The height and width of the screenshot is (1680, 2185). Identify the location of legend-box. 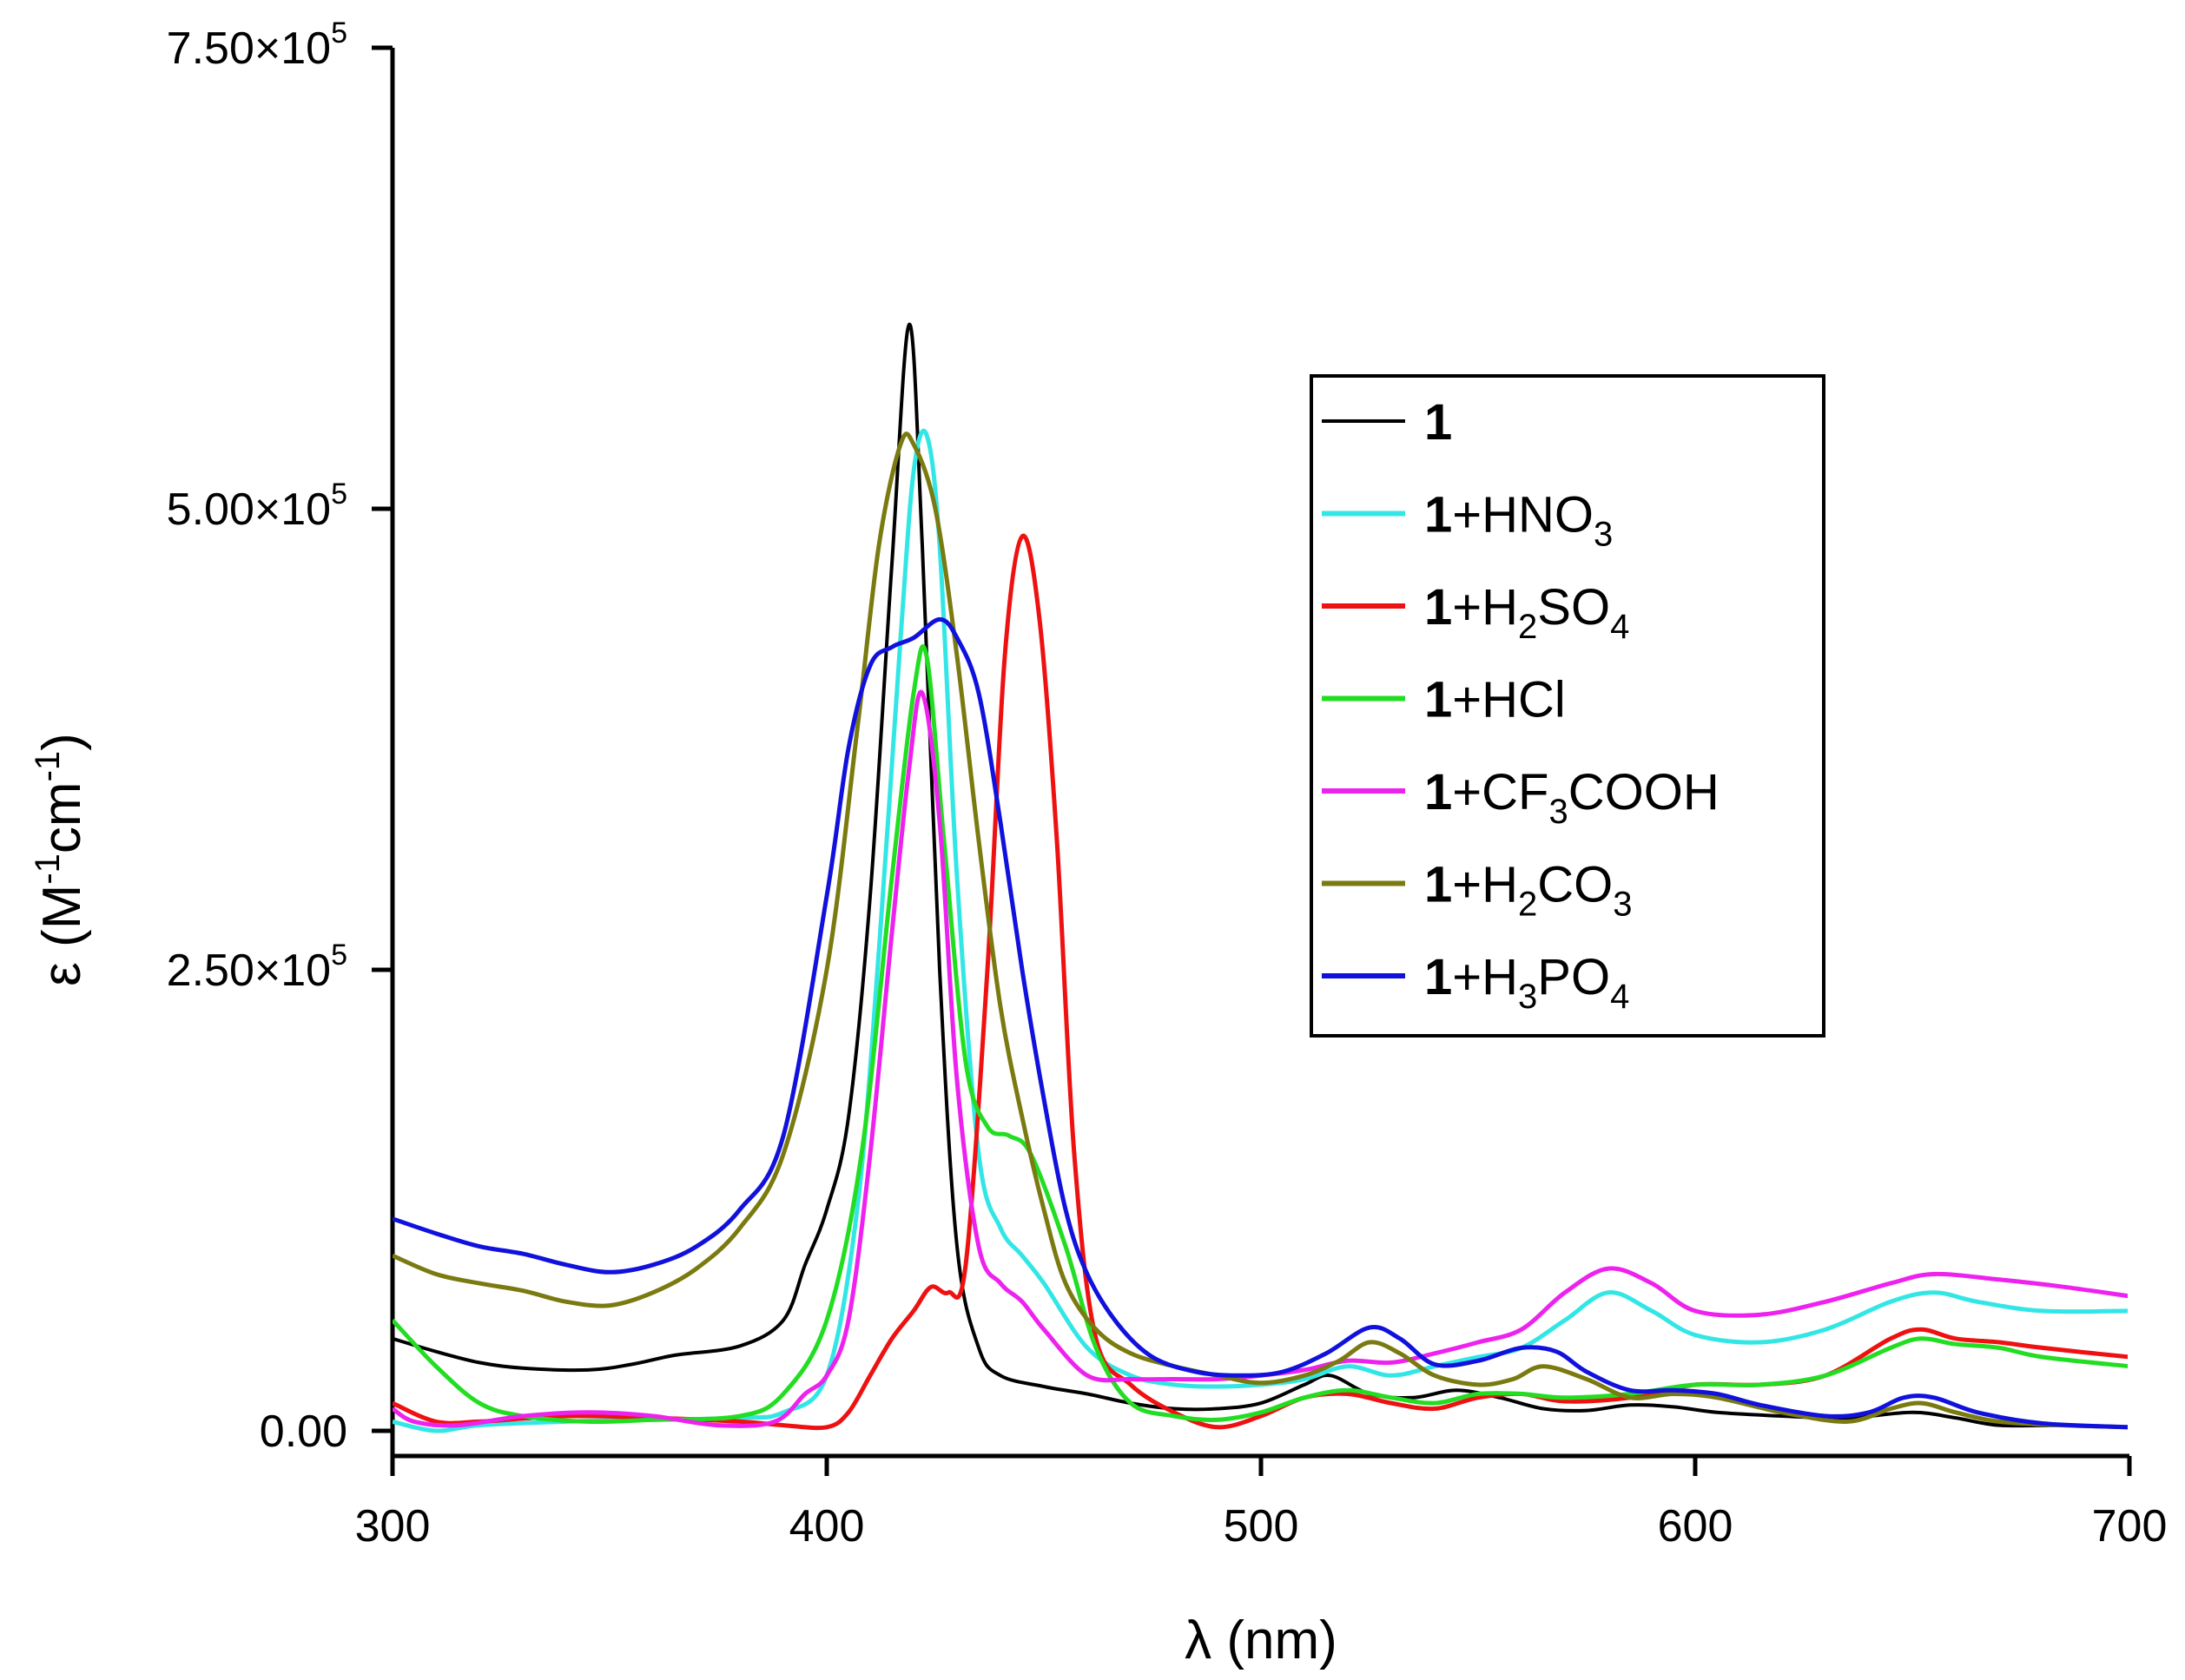
(1567, 706).